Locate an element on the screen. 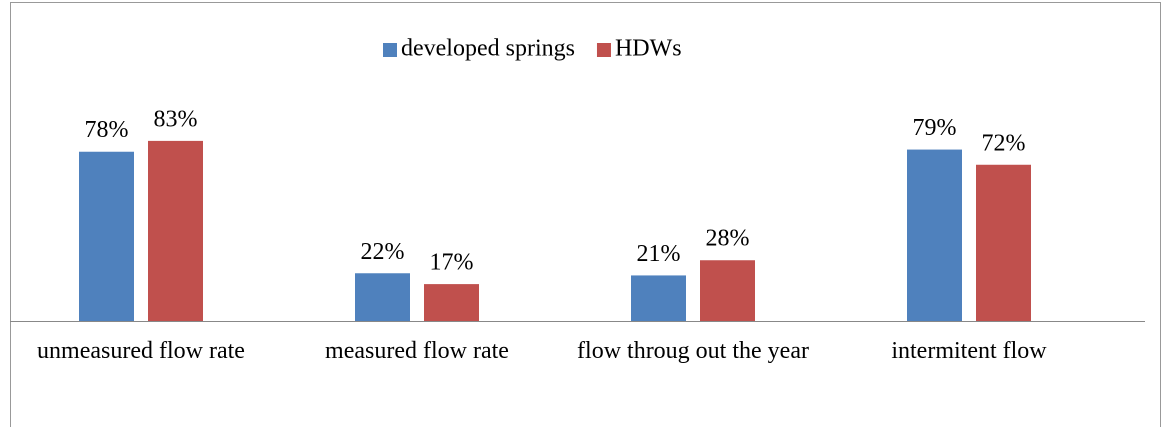  value-label: 28% is located at coordinates (728, 239).